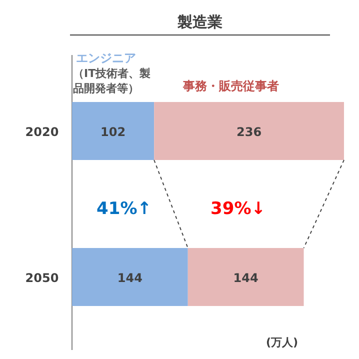  I want to click on series-label: 事務・販売従事者, so click(230, 86).